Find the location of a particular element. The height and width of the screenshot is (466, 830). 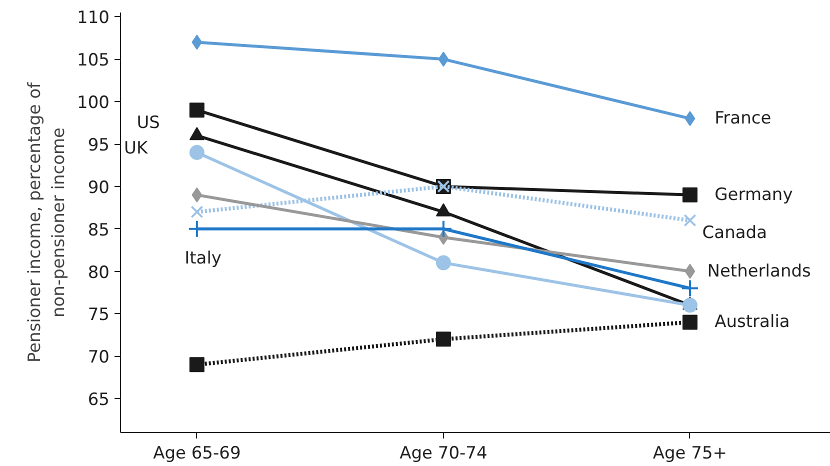

series-label: Australia is located at coordinates (752, 322).